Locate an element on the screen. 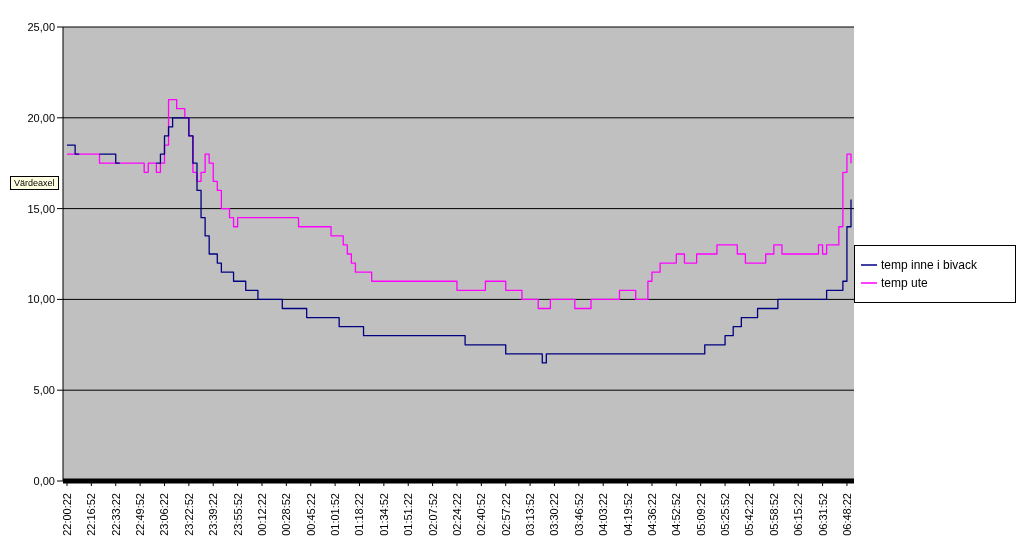  x-tick-label: 06:48:22 is located at coordinates (846, 514).